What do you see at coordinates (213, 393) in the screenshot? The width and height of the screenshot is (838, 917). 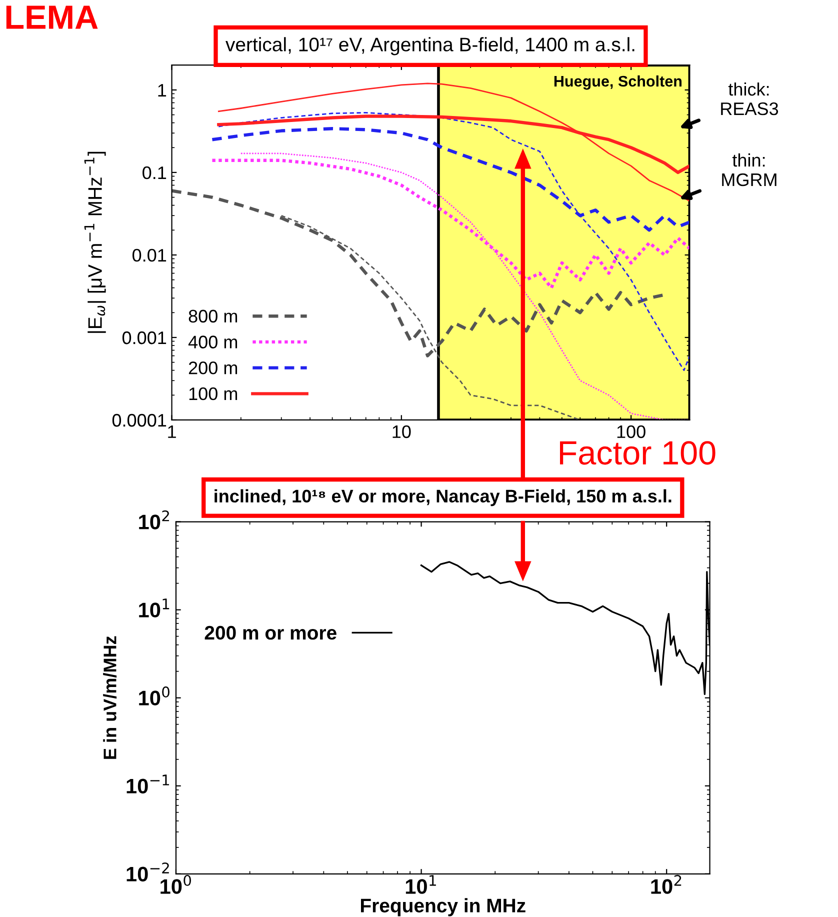 I see `legend-label: 100 m` at bounding box center [213, 393].